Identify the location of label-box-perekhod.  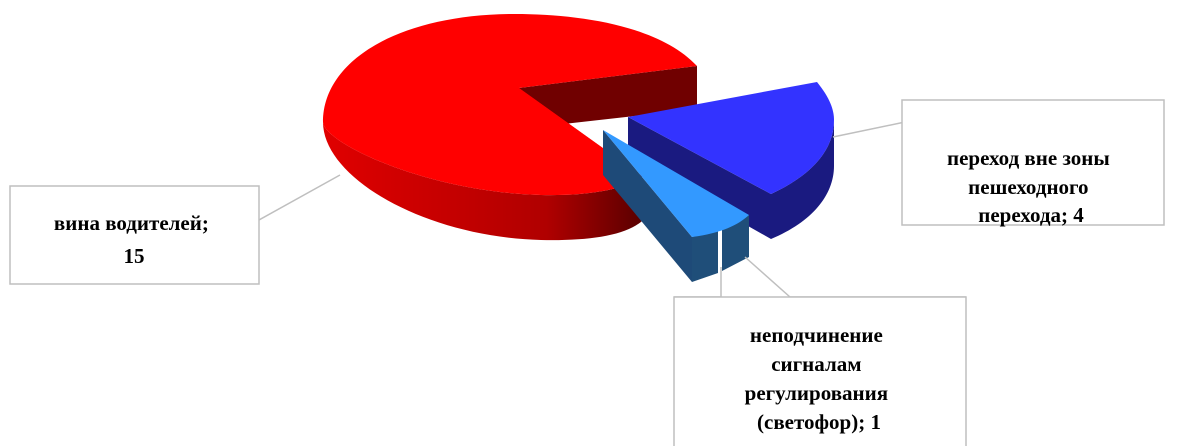
(1033, 162).